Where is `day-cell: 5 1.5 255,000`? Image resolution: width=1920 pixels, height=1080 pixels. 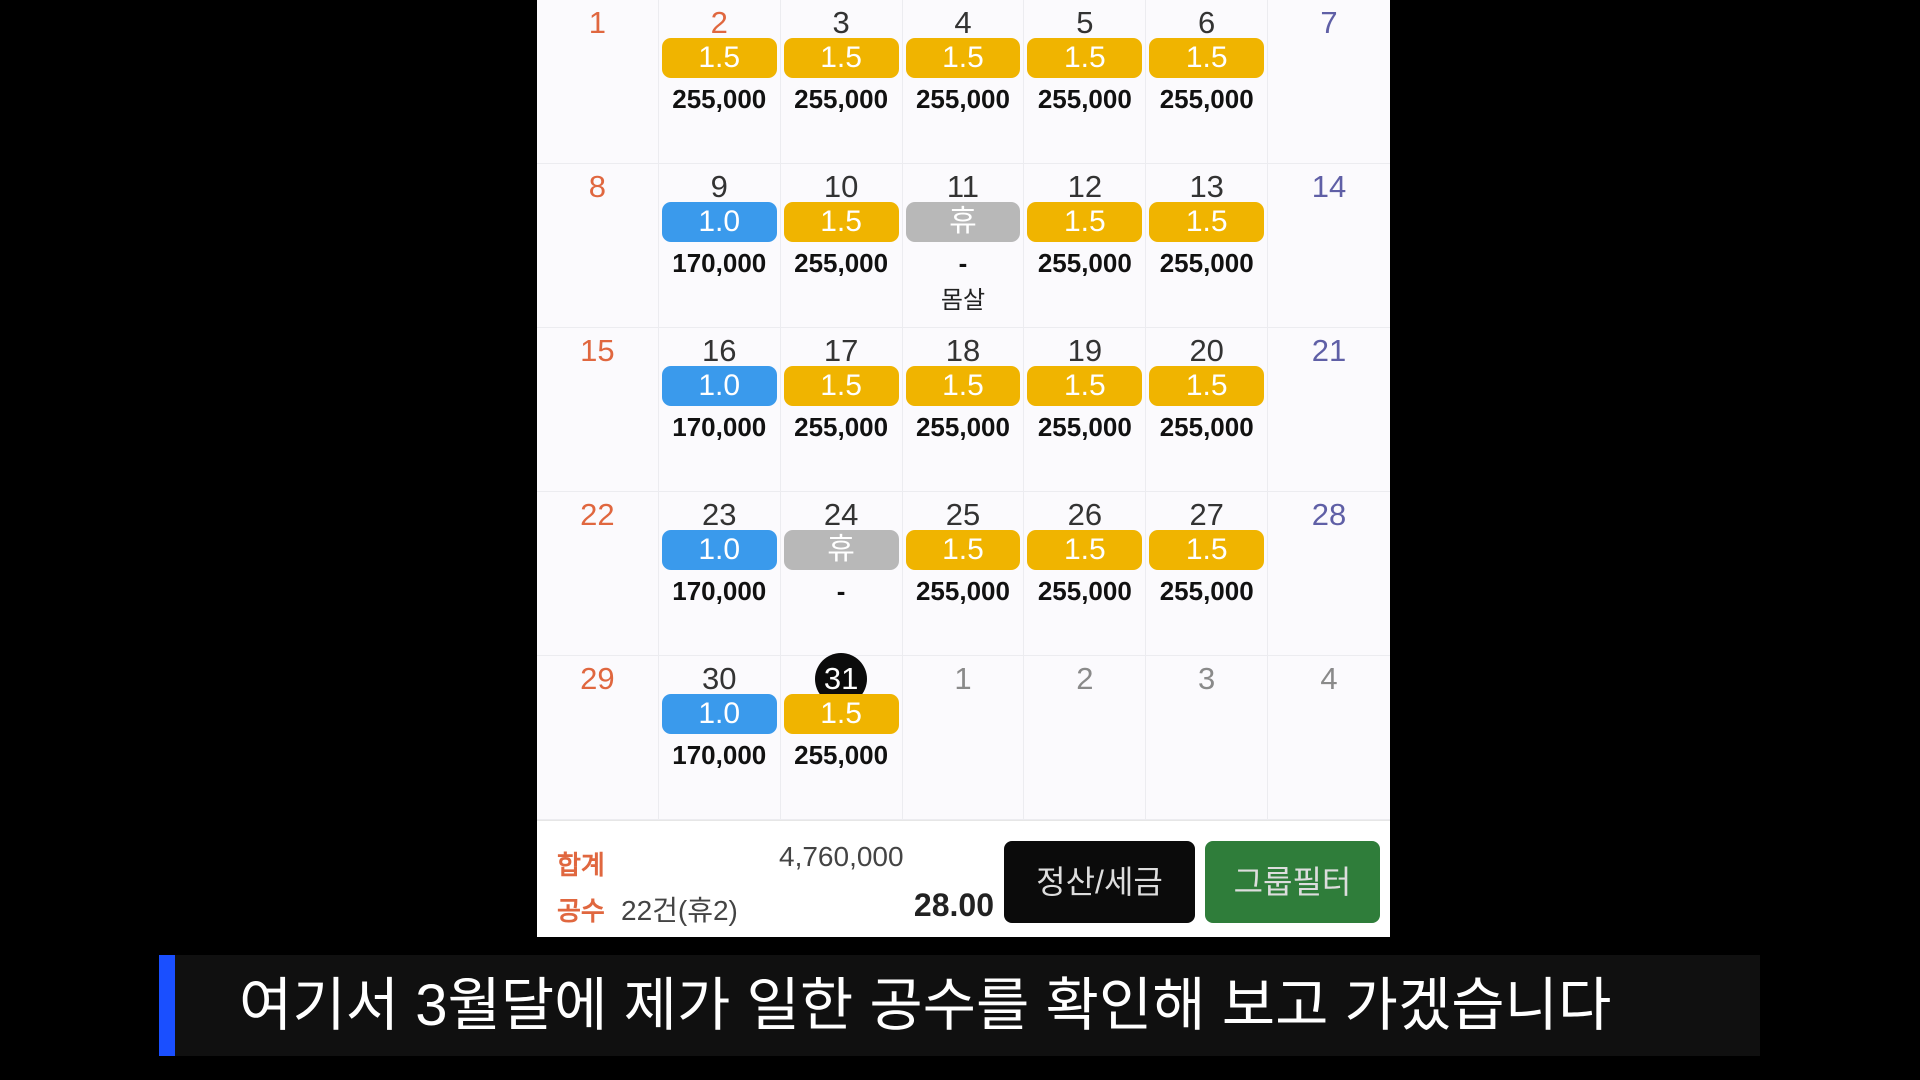
day-cell: 5 1.5 255,000 is located at coordinates (1085, 82).